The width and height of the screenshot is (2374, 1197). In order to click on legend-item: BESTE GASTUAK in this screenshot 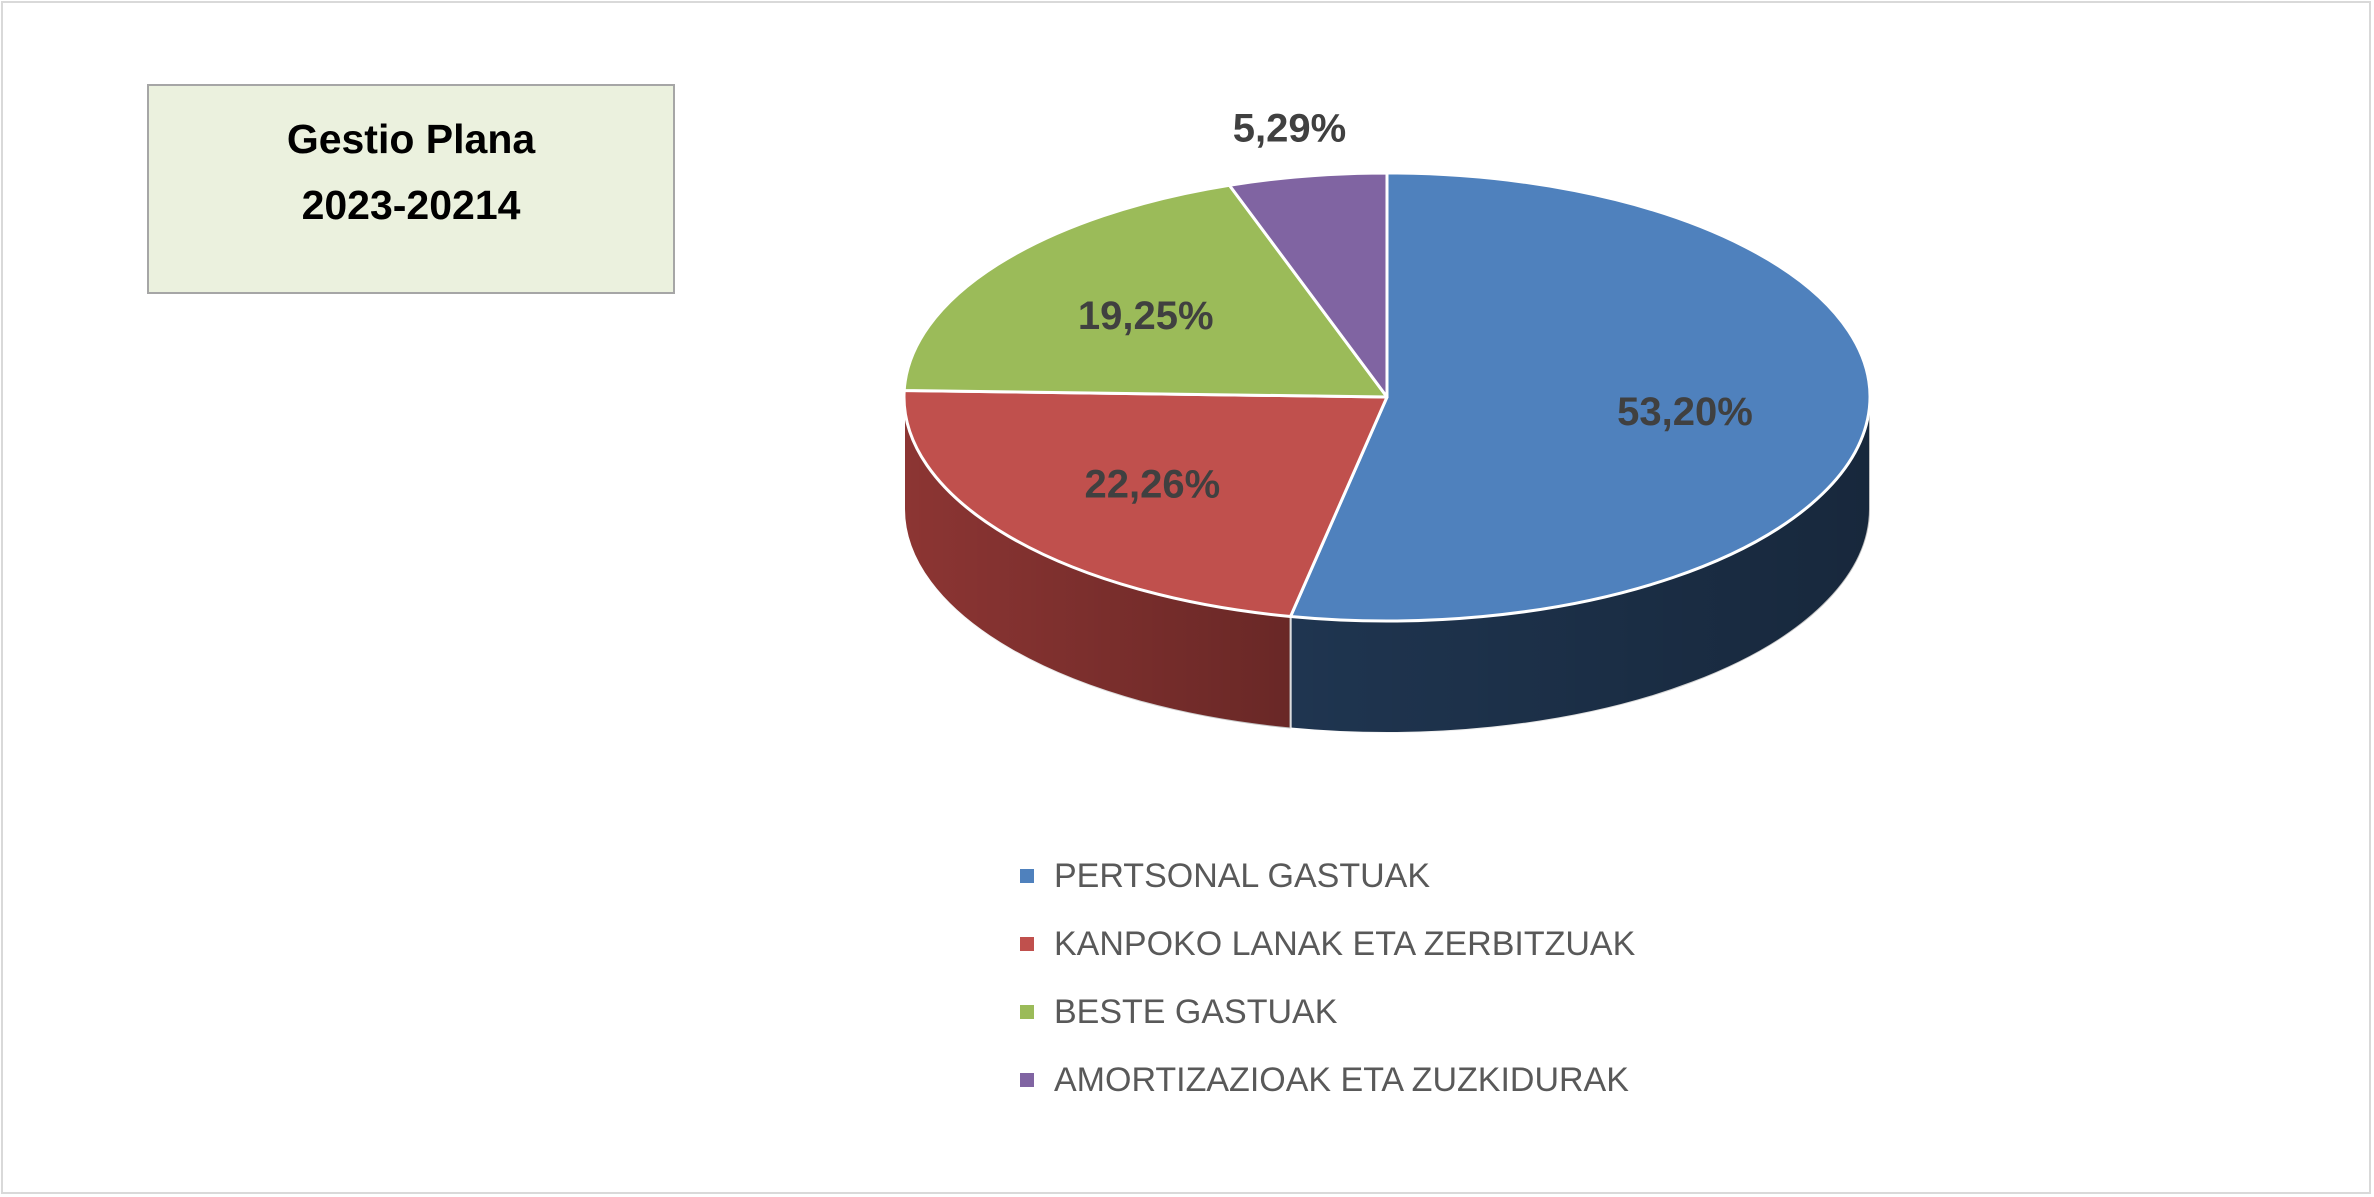, I will do `click(1327, 1012)`.